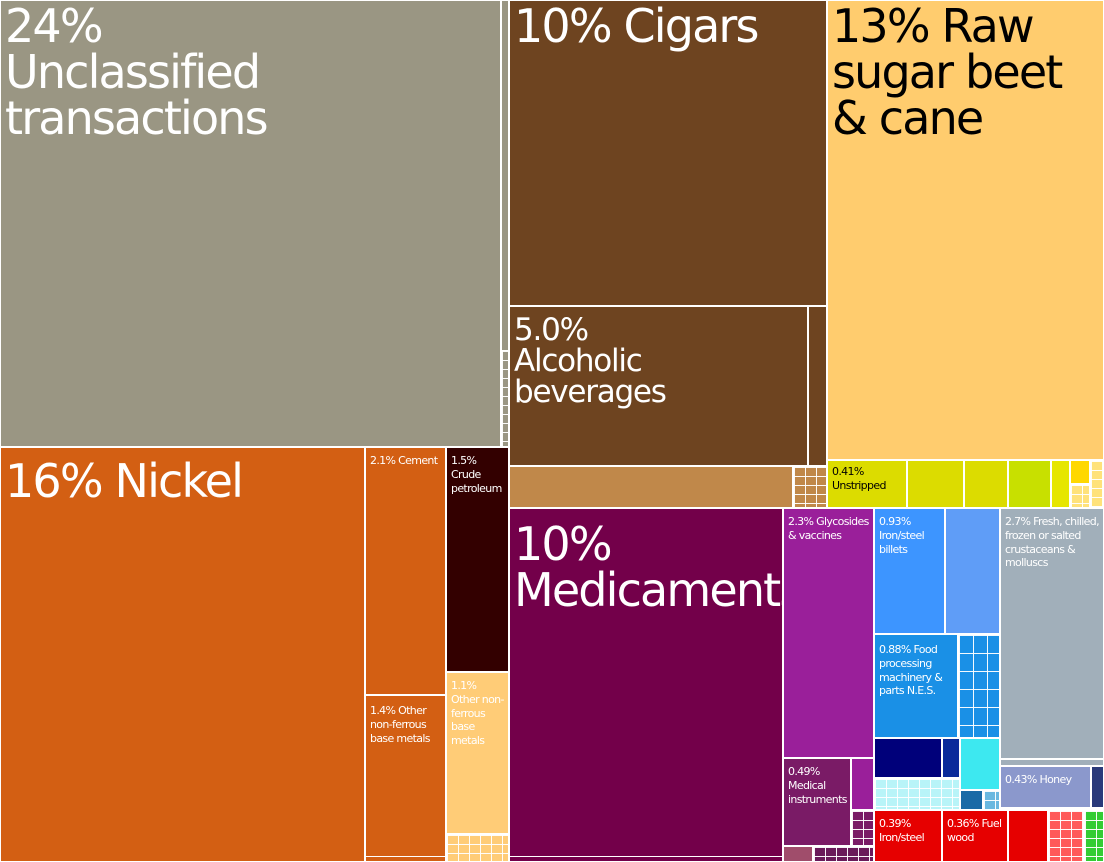 The image size is (1104, 862). What do you see at coordinates (476, 474) in the screenshot?
I see `label-crude: 1.5% Crude petroleum` at bounding box center [476, 474].